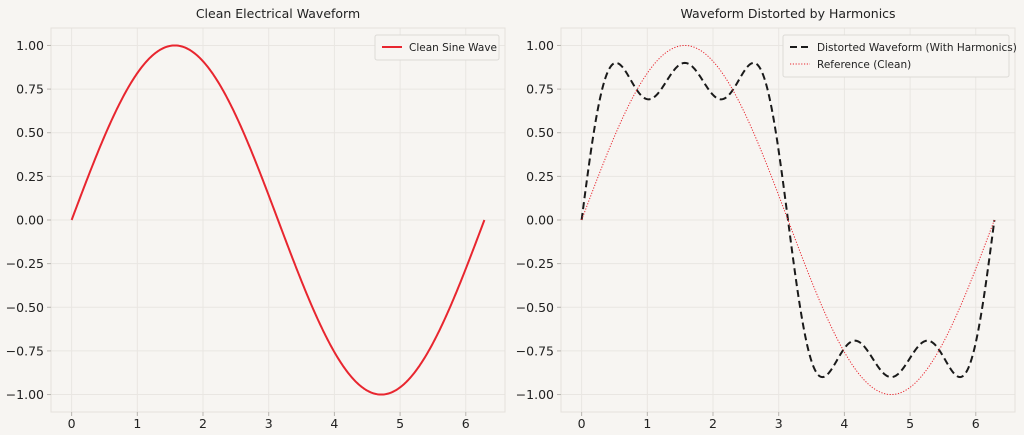  Describe the element at coordinates (787, 13) in the screenshot. I see `right-chart-title: Waveform Distorted by Harmonics` at that location.